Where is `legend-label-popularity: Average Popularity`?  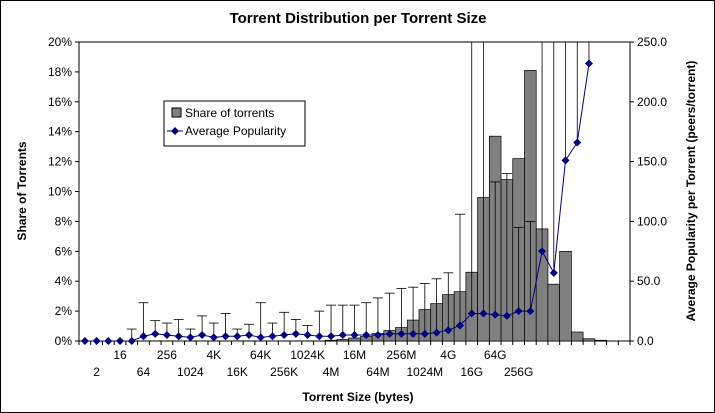 legend-label-popularity: Average Popularity is located at coordinates (235, 131).